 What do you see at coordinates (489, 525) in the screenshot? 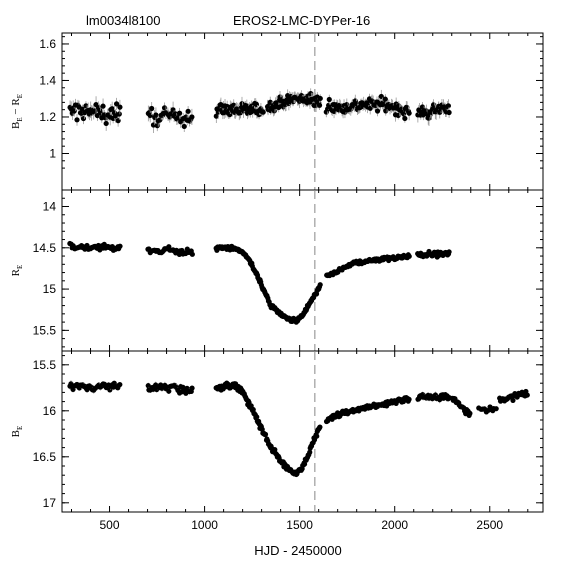
I see `x-tick-label: 2500` at bounding box center [489, 525].